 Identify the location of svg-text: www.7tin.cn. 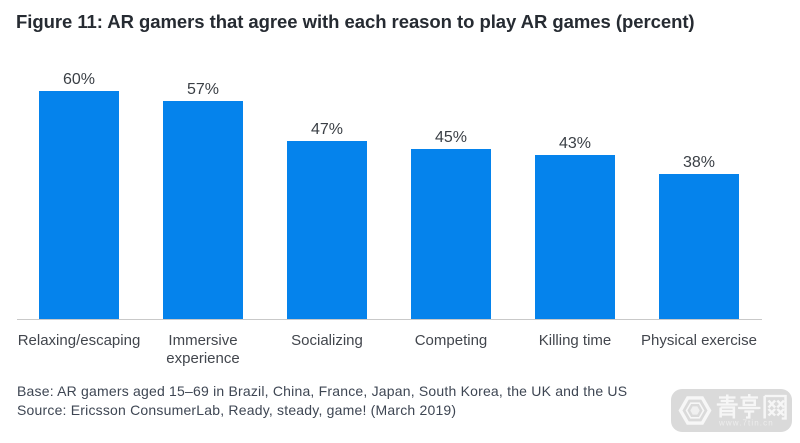
(746, 423).